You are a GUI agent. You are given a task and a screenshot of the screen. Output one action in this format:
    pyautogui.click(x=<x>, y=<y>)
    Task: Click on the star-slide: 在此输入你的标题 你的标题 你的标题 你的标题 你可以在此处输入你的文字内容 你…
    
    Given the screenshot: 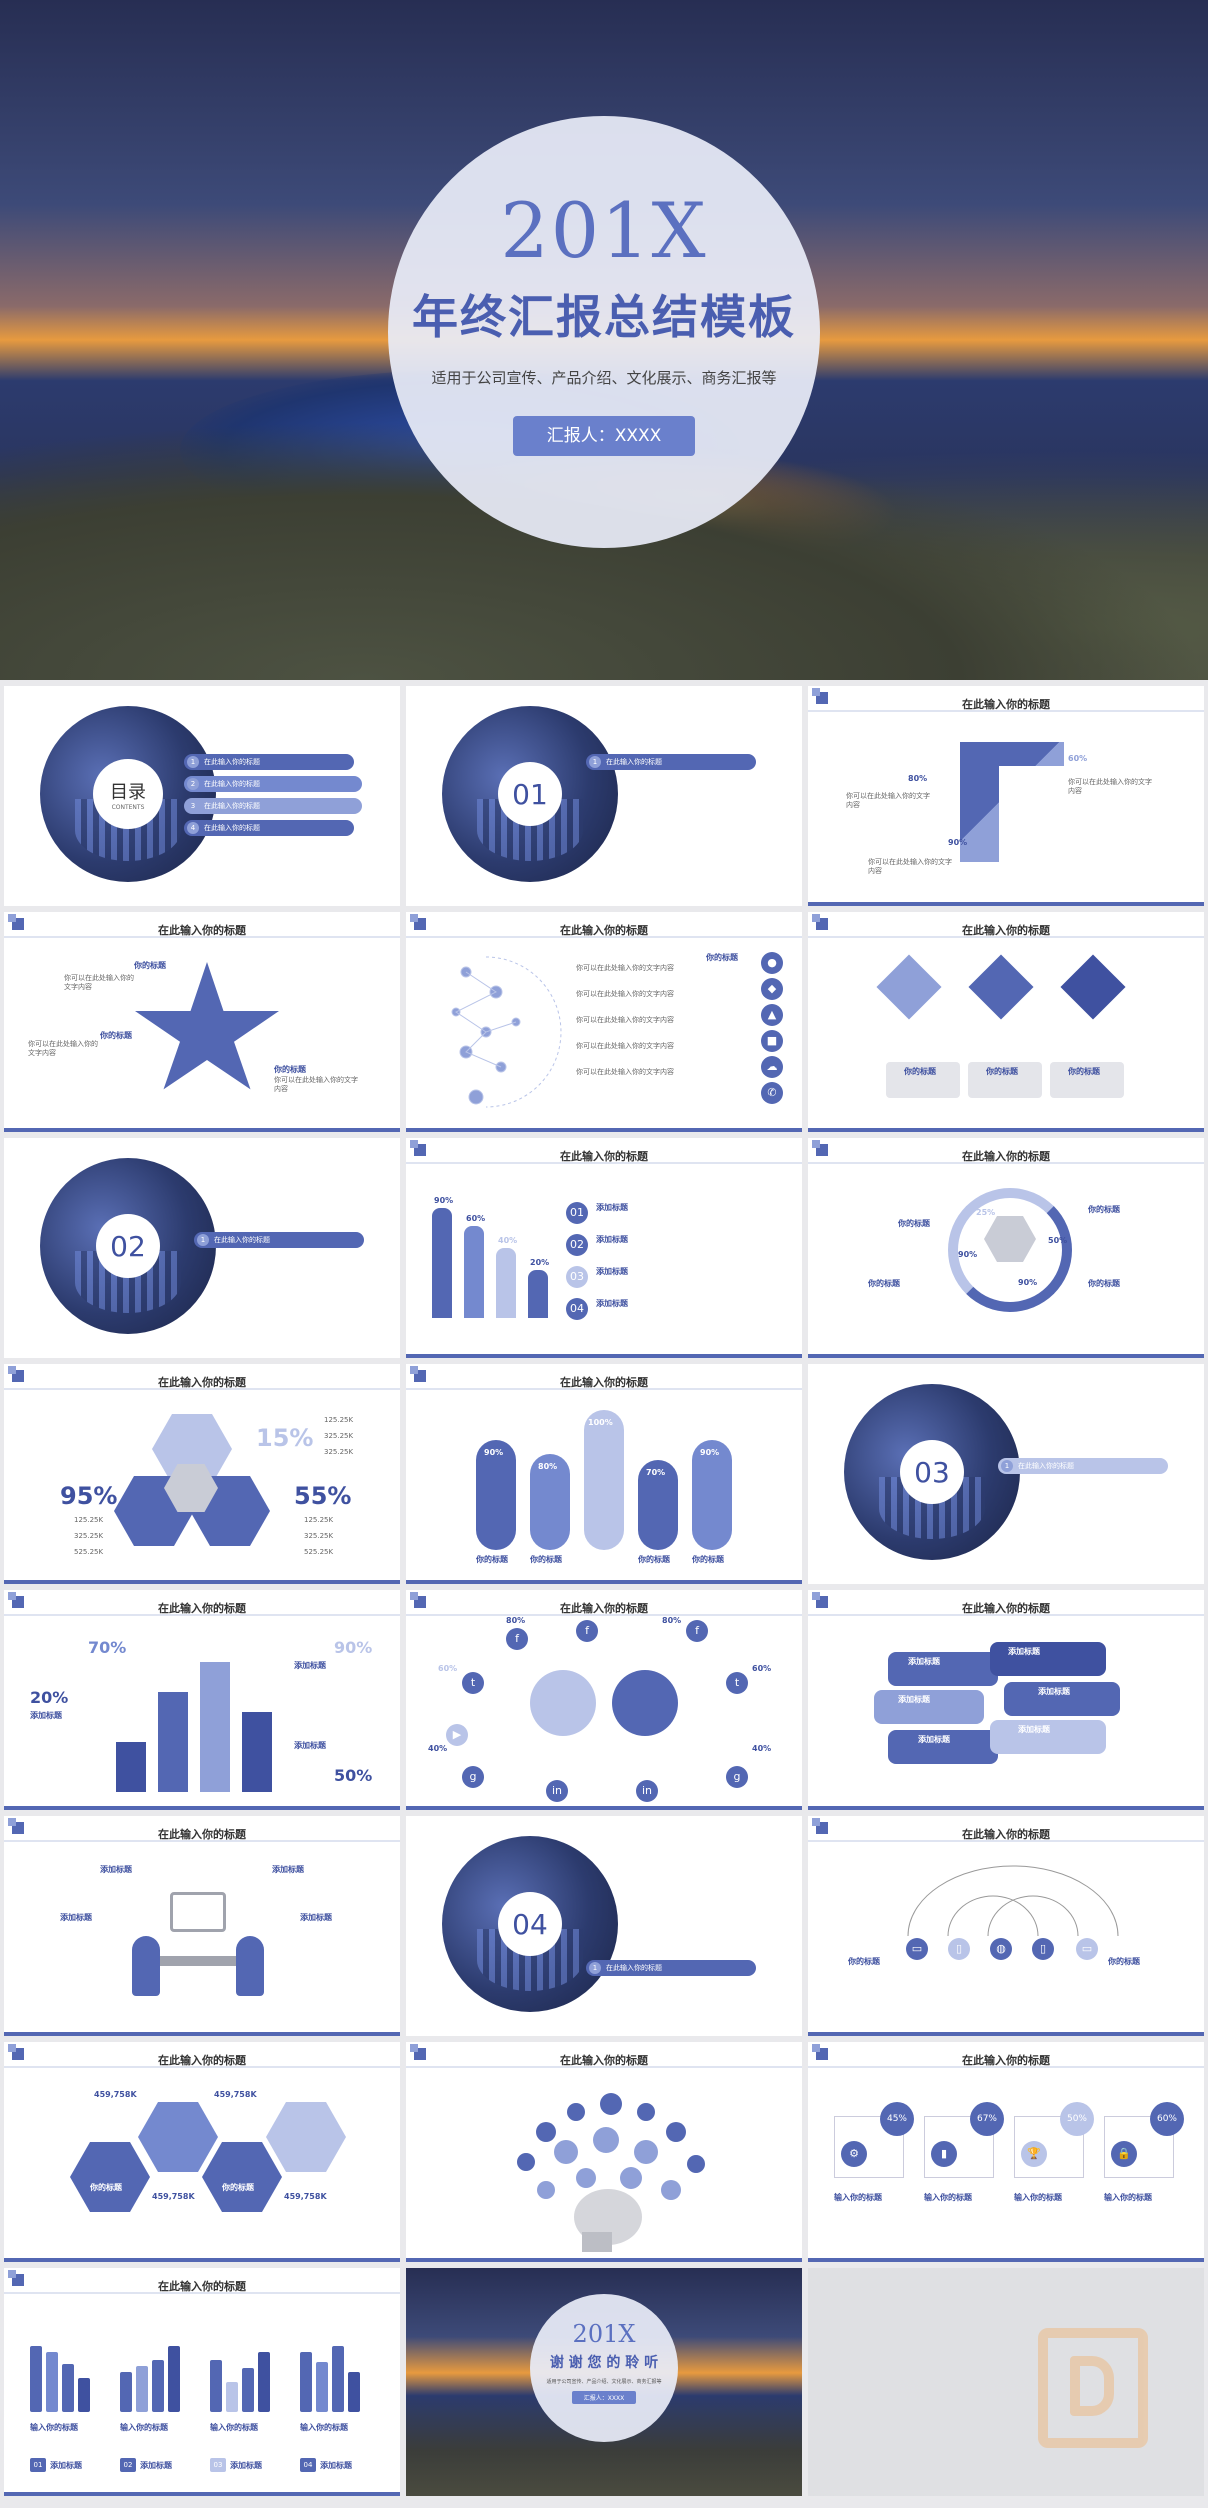 What is the action you would take?
    pyautogui.click(x=202, y=1022)
    